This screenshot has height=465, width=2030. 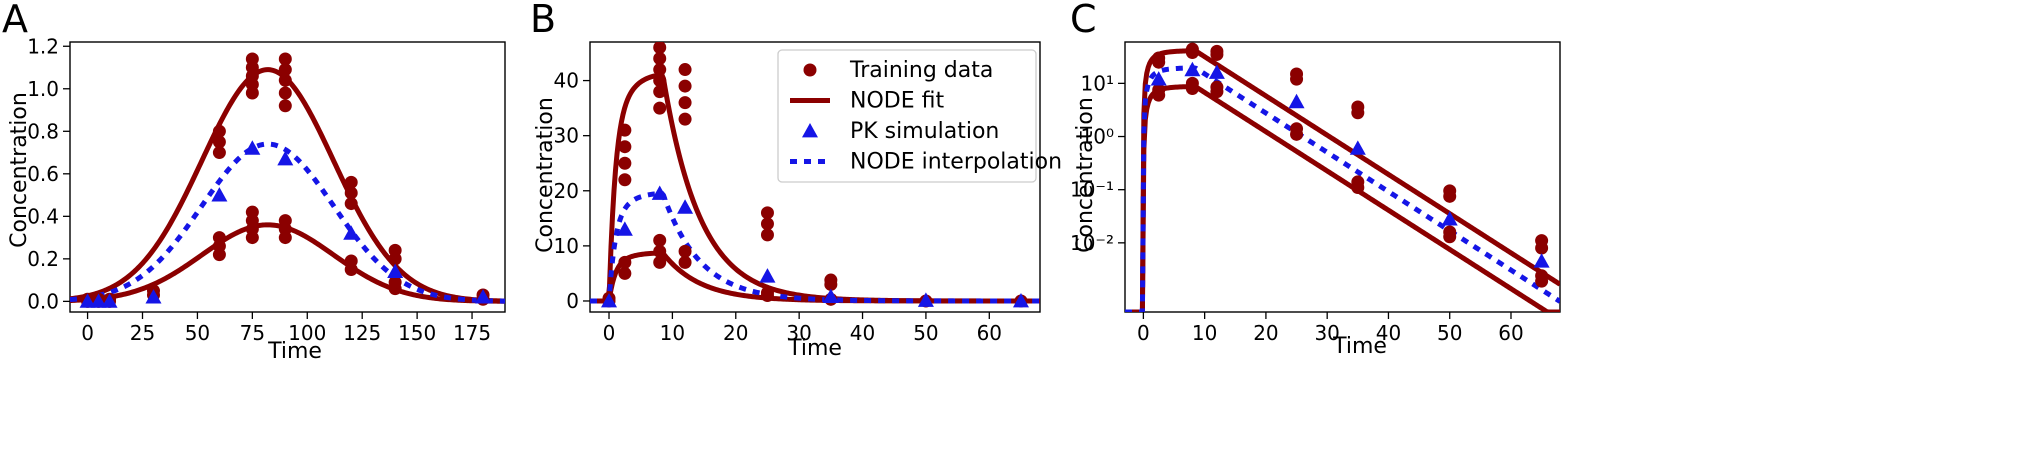 I want to click on legend-label-0: Training data, so click(x=921, y=70).